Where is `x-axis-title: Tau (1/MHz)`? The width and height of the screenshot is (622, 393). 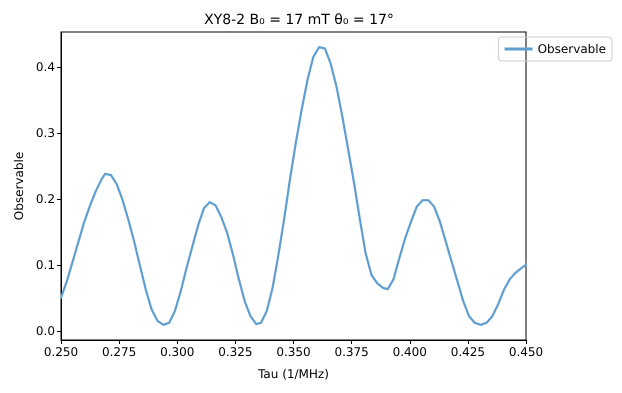 x-axis-title: Tau (1/MHz) is located at coordinates (293, 374).